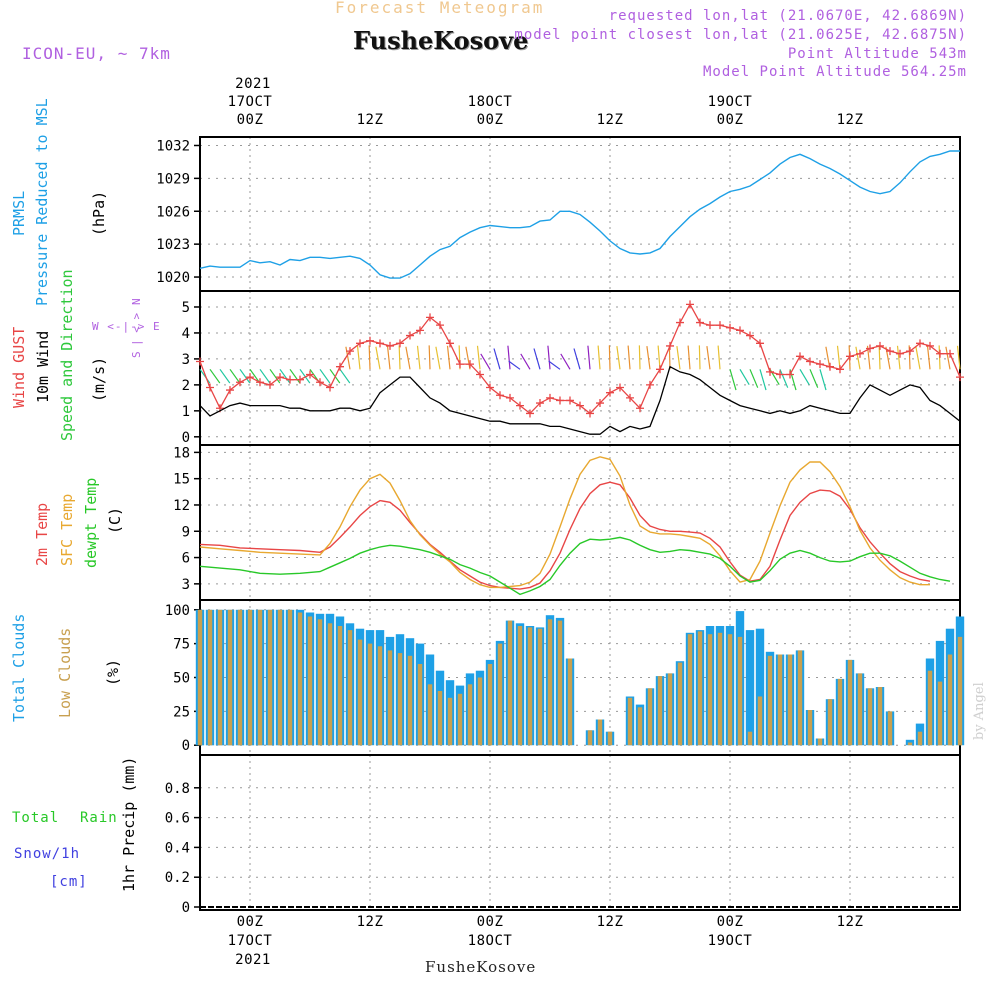  What do you see at coordinates (580, 832) in the screenshot?
I see `precip-frame` at bounding box center [580, 832].